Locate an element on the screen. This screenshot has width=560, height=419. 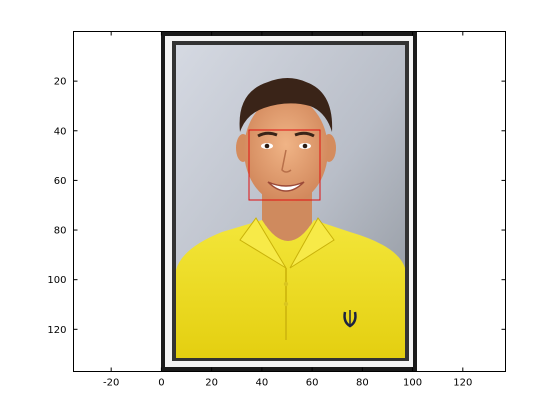
laurel-logo-icon is located at coordinates (350, 319).